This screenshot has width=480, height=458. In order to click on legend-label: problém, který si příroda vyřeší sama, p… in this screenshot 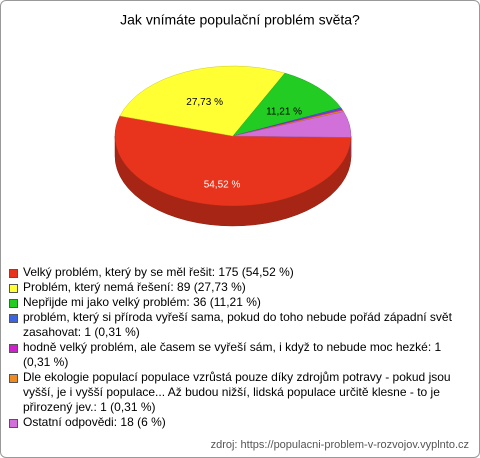, I will do `click(237, 324)`.